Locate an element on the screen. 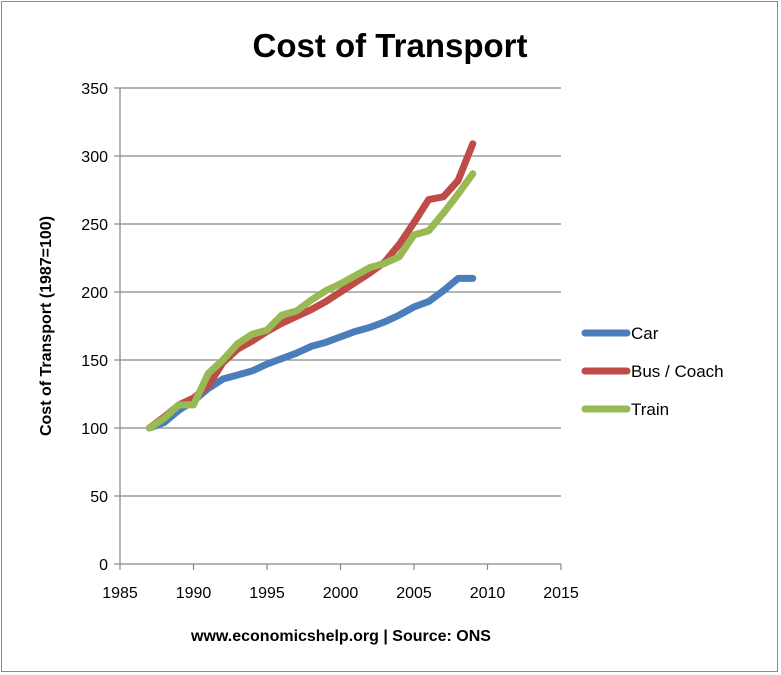 This screenshot has height=675, width=781. legend-label-car: Car is located at coordinates (645, 333).